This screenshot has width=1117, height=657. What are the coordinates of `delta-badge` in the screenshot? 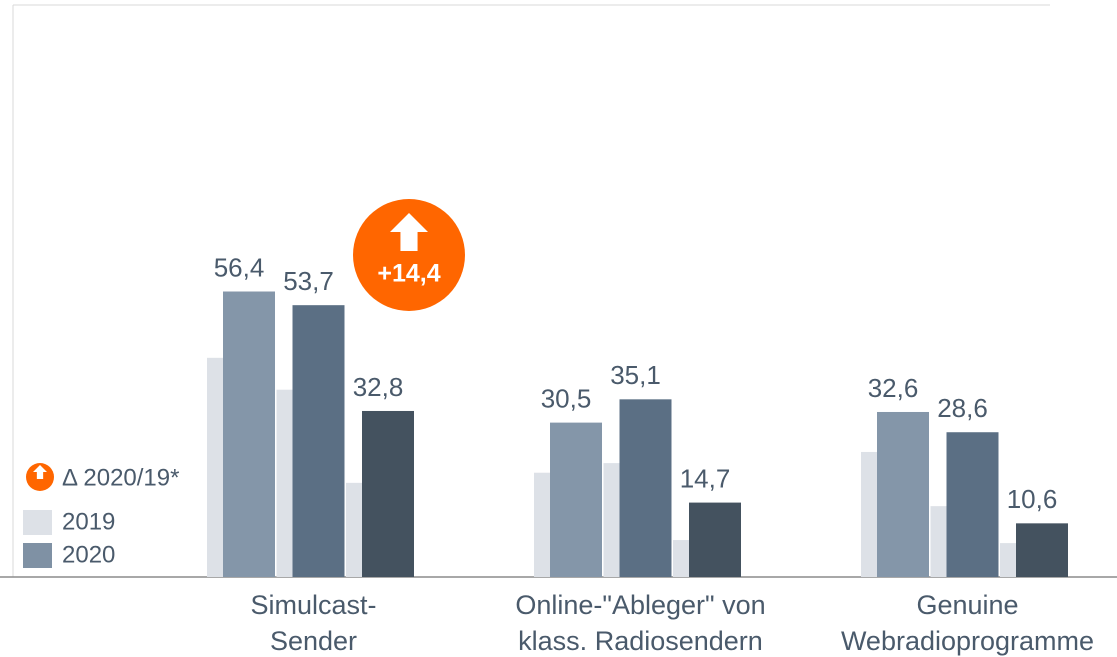 It's located at (409, 255).